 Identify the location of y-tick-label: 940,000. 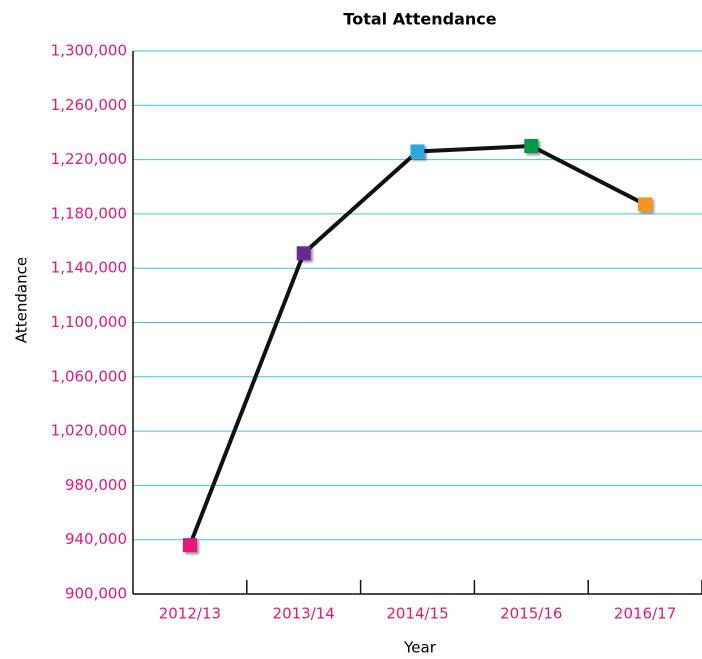
(96, 539).